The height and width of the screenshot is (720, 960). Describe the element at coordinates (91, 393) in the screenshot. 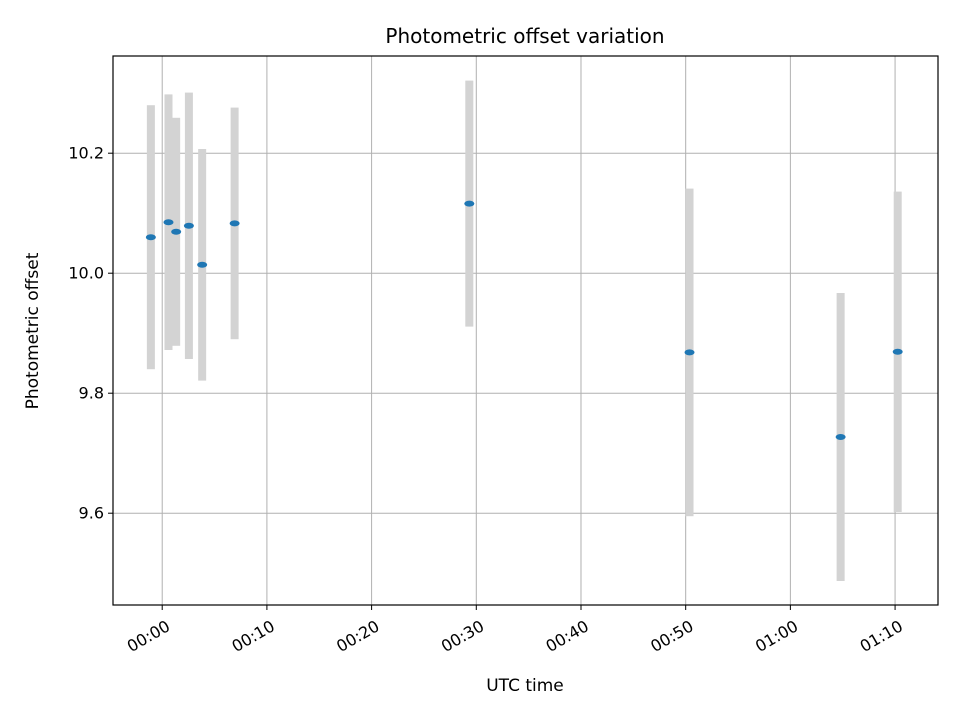

I see `y-tick-label: 9.8` at that location.